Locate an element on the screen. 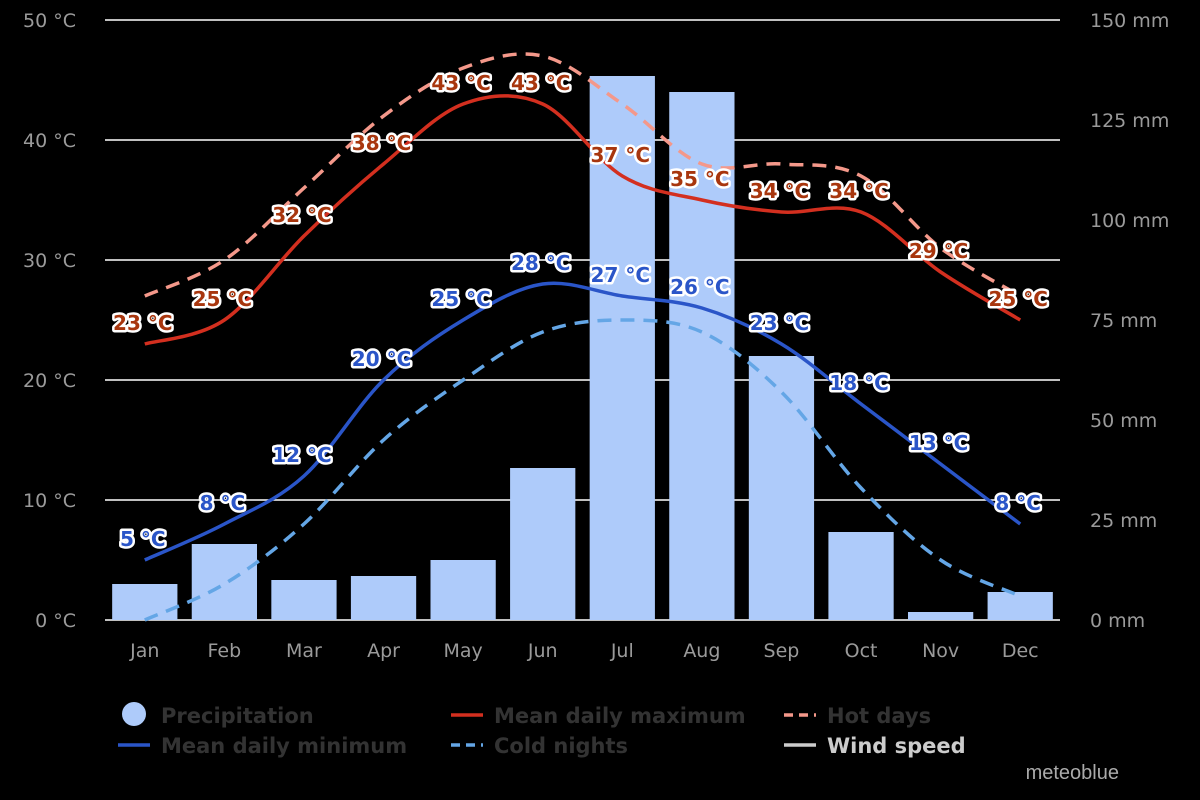  left-axis-tick-label: 40 °C is located at coordinates (49, 141).